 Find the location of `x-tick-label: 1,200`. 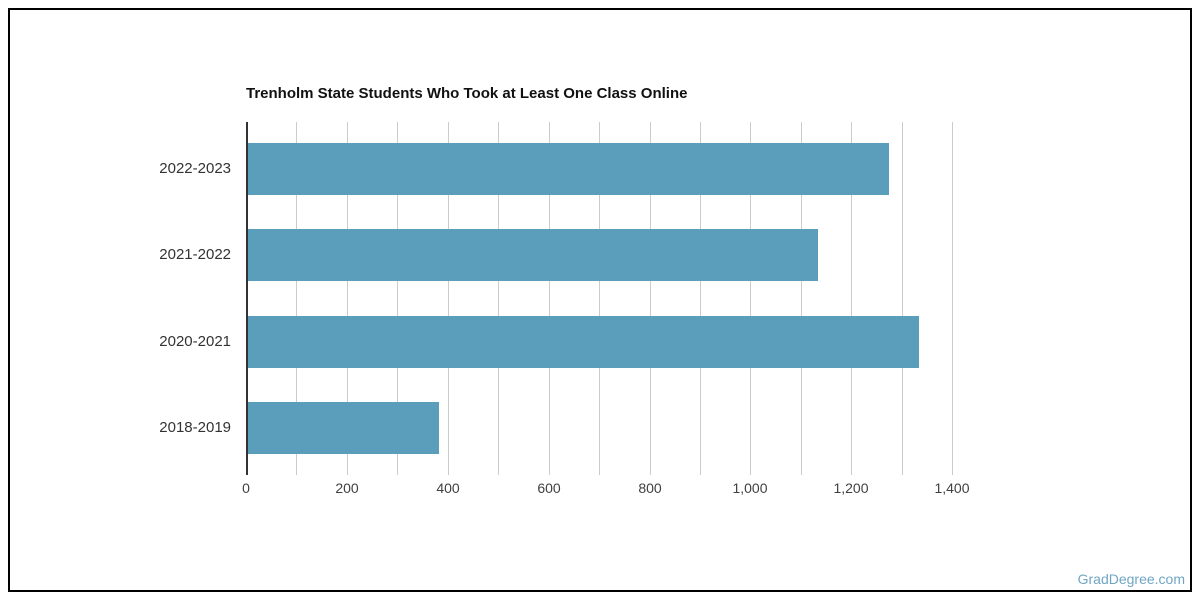

x-tick-label: 1,200 is located at coordinates (851, 488).